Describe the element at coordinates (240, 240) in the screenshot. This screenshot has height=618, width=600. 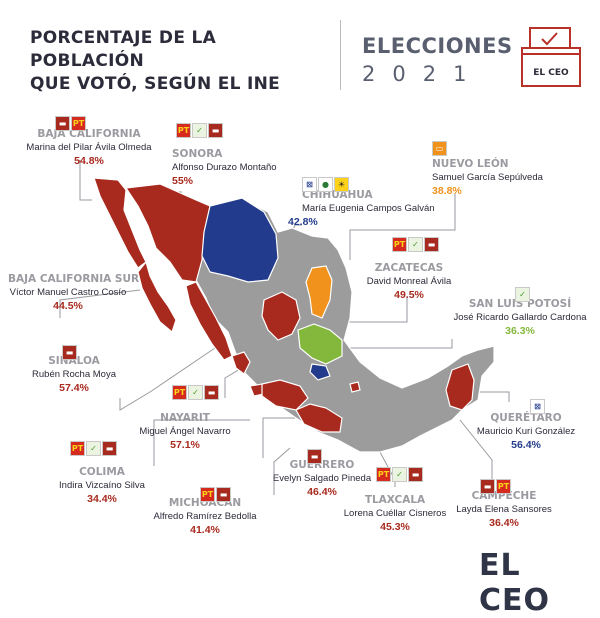
I see `state-chihuahua` at that location.